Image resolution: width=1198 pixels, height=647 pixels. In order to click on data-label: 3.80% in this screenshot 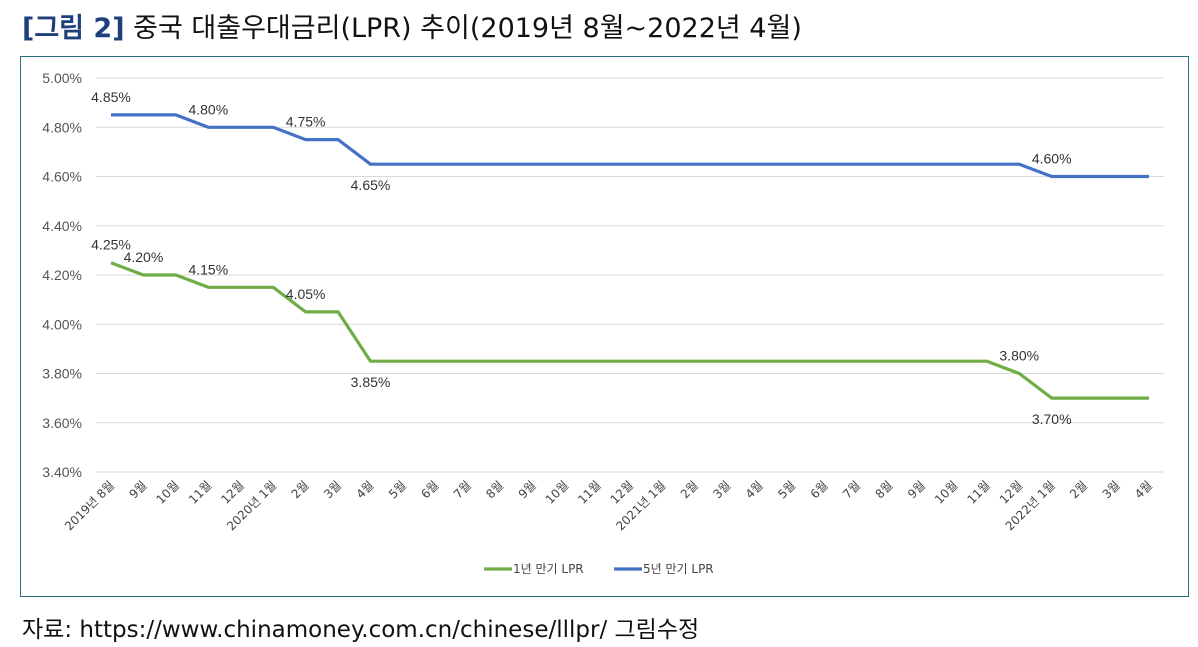, I will do `click(1019, 356)`.